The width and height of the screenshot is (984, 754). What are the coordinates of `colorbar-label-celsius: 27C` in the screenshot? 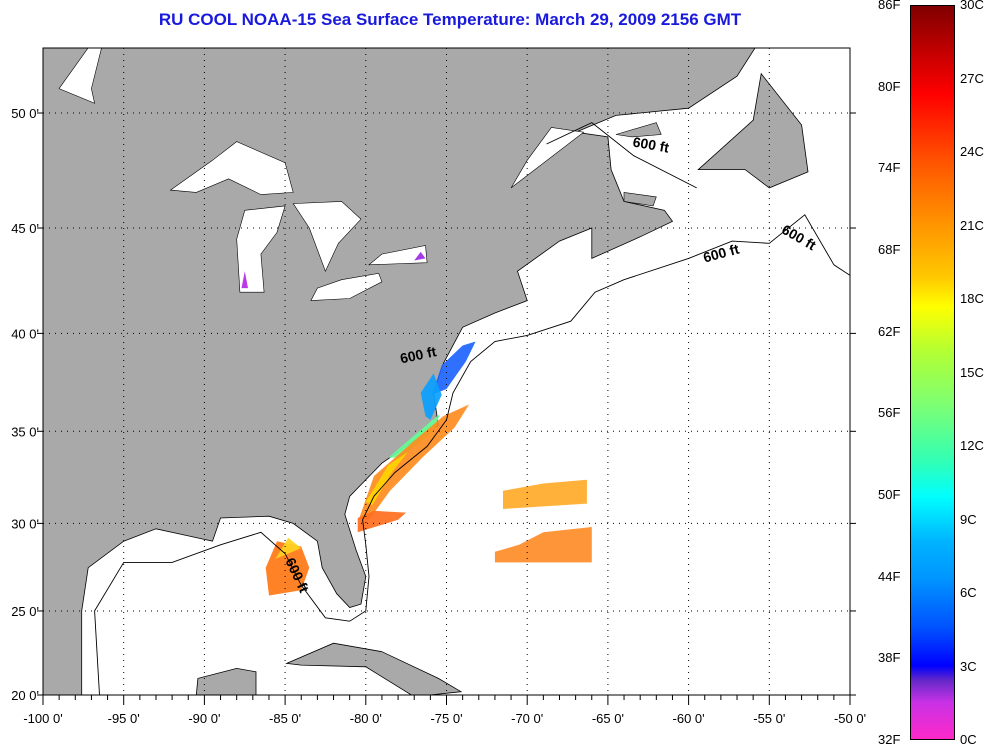 It's located at (972, 78).